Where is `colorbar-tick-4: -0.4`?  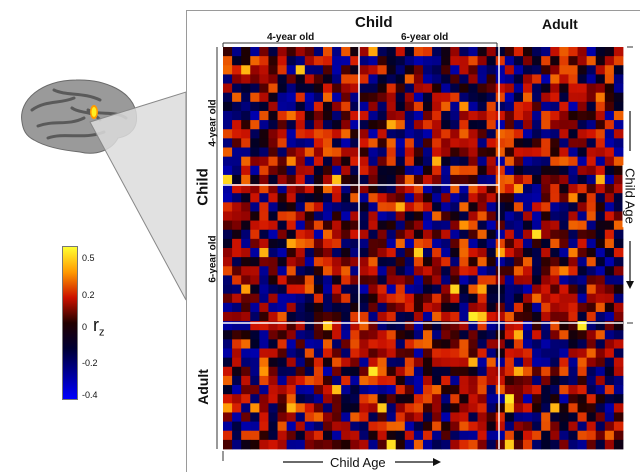
colorbar-tick-4: -0.4 is located at coordinates (90, 395).